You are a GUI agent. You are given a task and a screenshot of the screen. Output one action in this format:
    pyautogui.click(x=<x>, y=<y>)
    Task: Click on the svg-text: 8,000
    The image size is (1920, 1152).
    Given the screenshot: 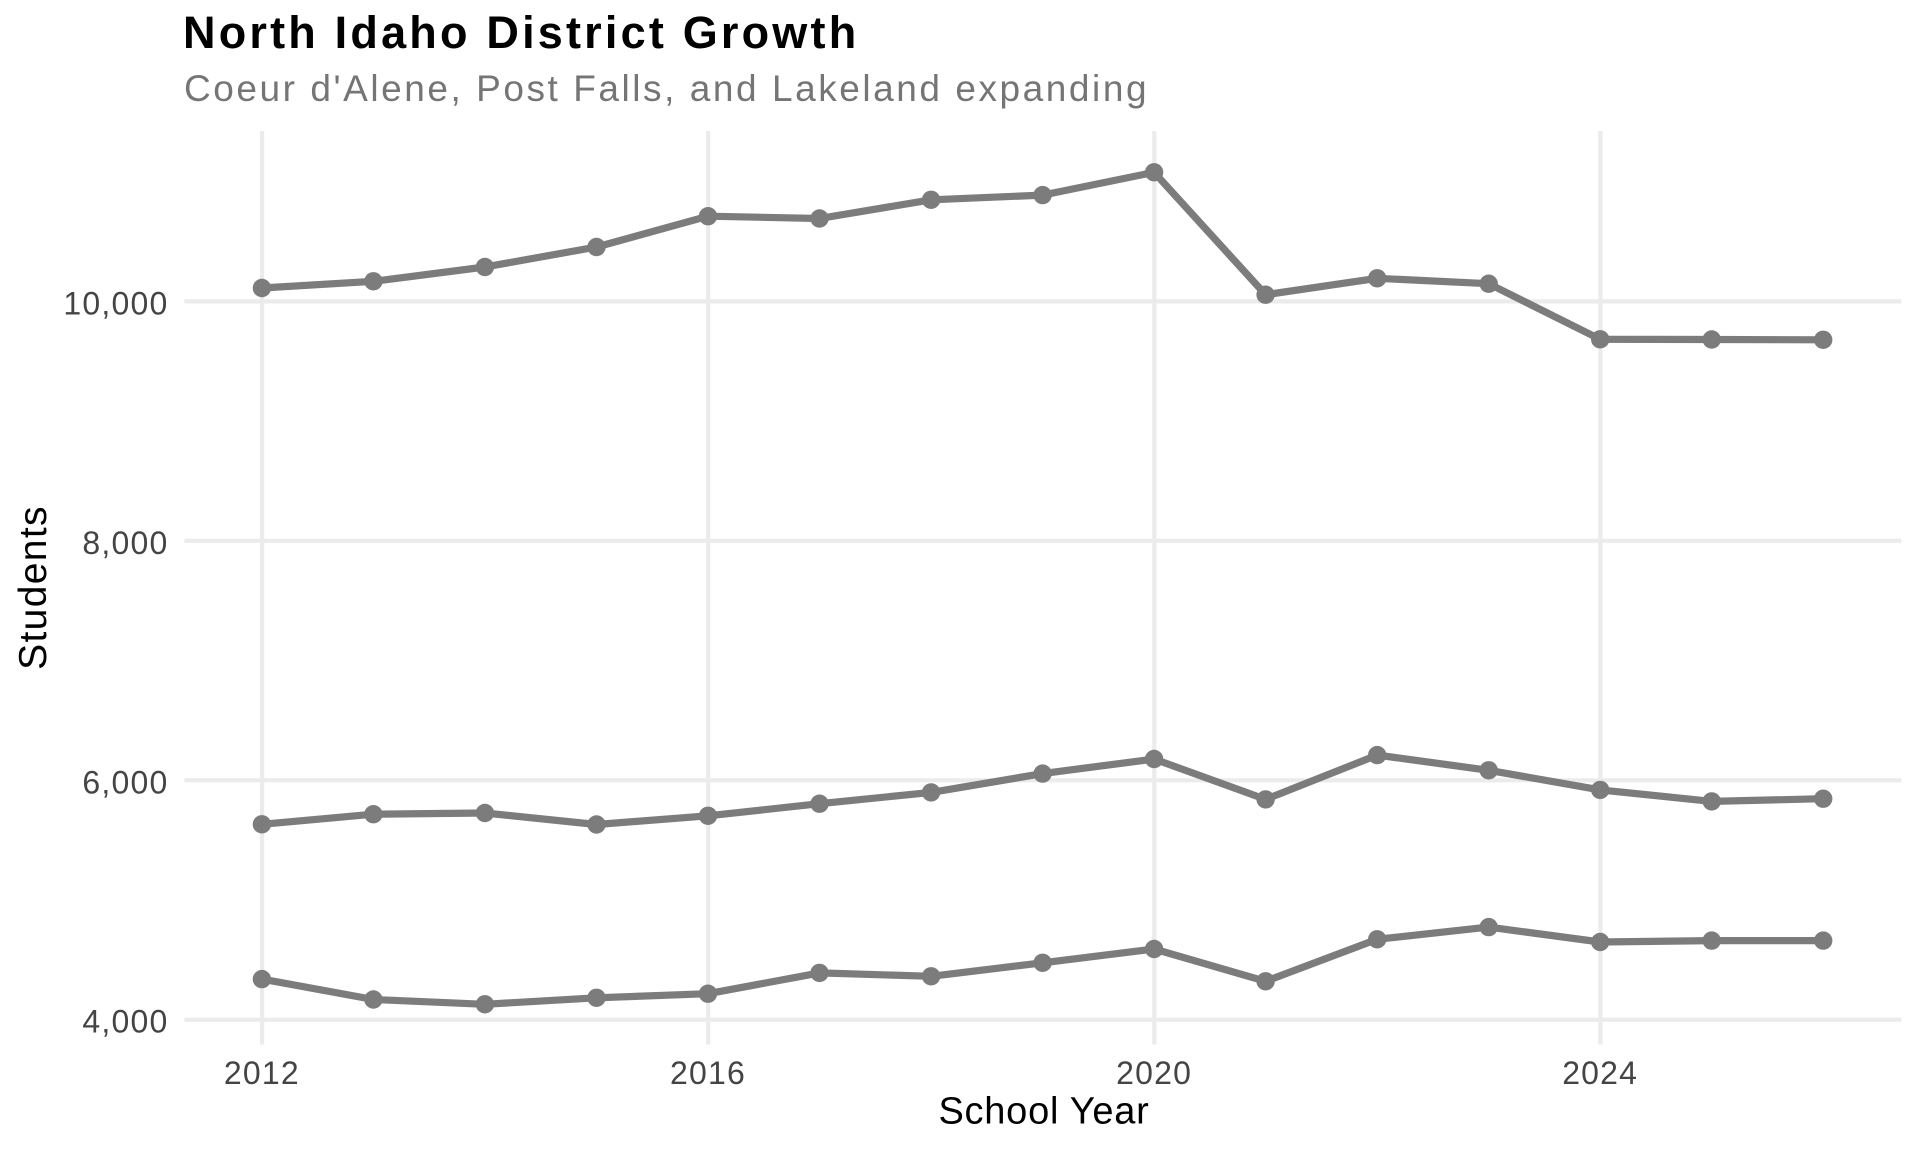 What is the action you would take?
    pyautogui.click(x=125, y=543)
    